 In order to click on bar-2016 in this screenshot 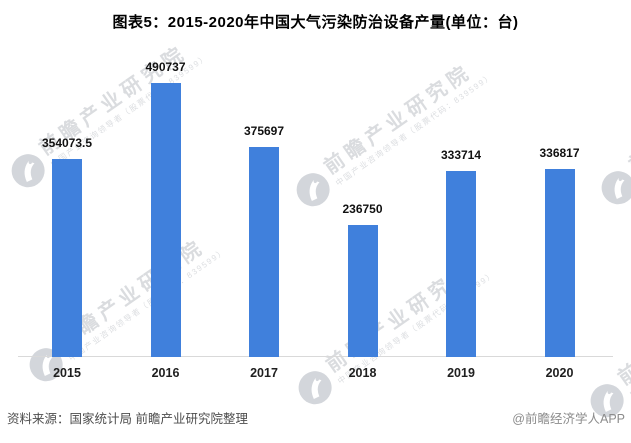, I will do `click(165, 220)`.